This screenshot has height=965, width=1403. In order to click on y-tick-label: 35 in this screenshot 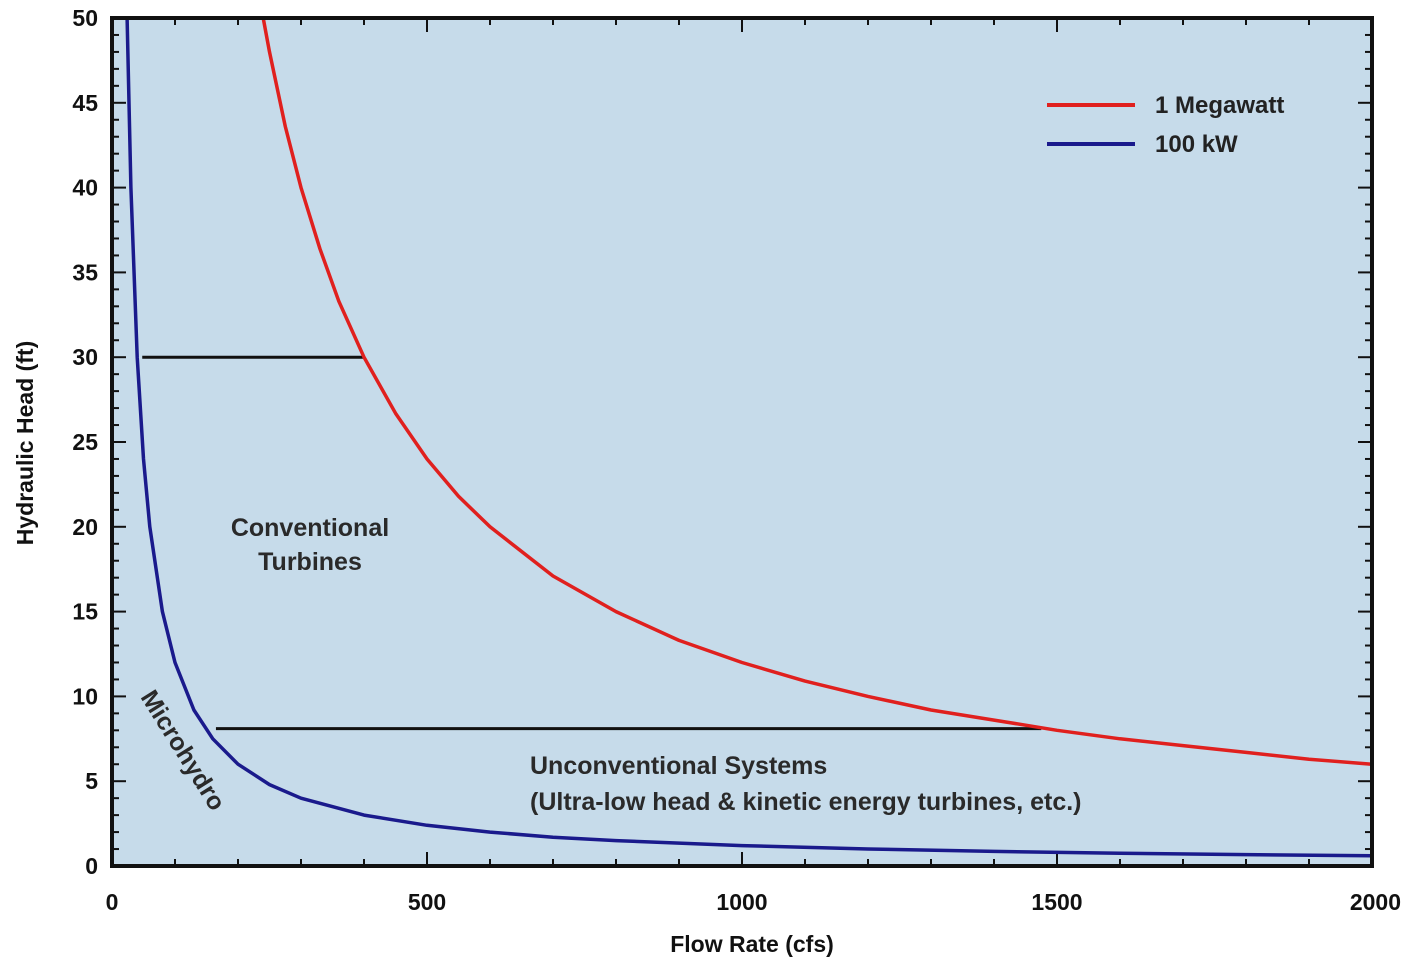, I will do `click(85, 272)`.